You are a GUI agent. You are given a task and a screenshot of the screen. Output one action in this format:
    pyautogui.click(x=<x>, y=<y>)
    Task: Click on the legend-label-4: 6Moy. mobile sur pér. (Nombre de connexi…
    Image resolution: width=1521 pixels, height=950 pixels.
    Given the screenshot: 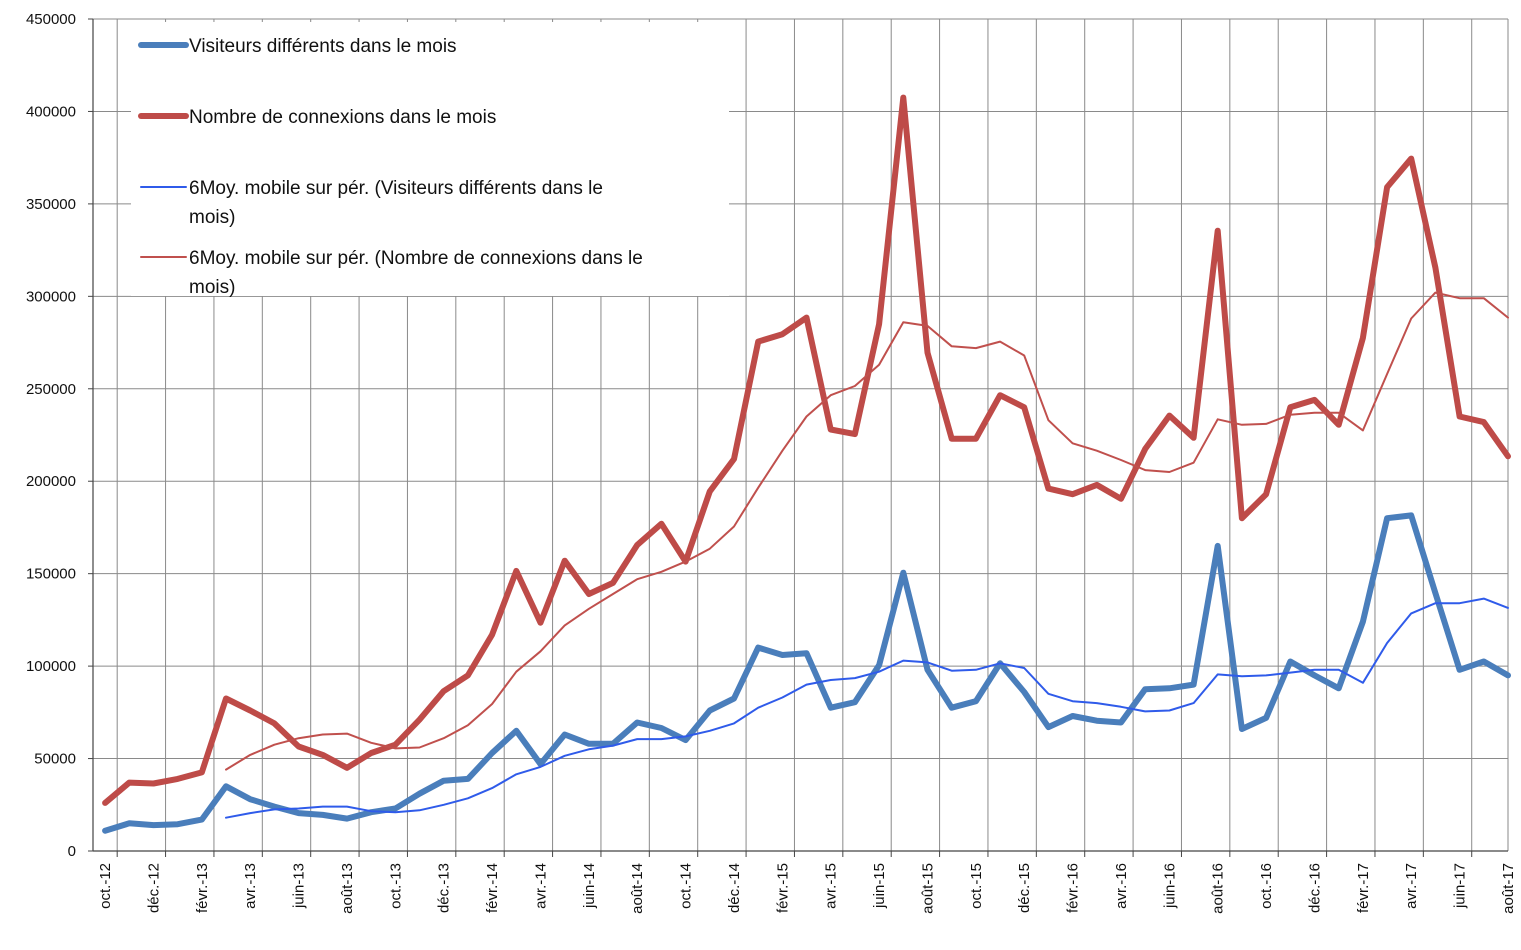 What is the action you would take?
    pyautogui.click(x=416, y=273)
    